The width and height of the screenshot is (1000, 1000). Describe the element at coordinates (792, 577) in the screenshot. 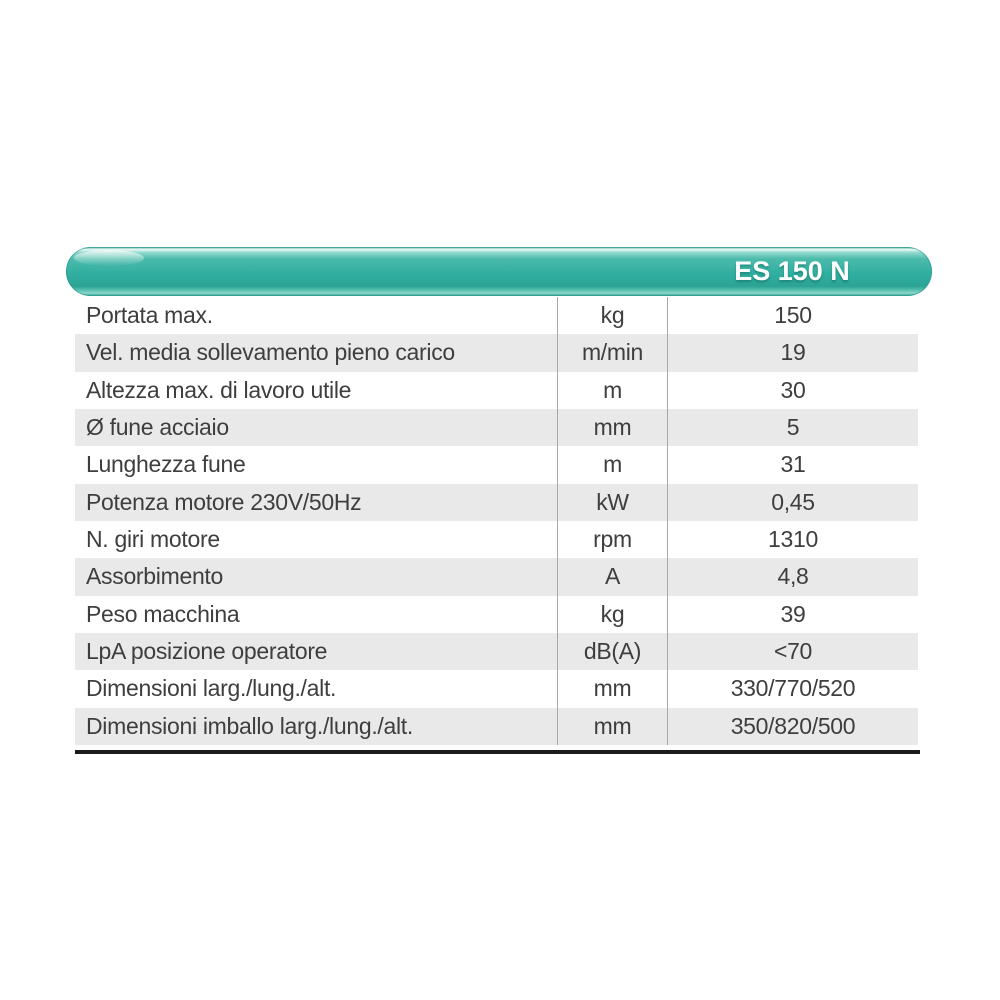

I see `spec-value: 4,8` at that location.